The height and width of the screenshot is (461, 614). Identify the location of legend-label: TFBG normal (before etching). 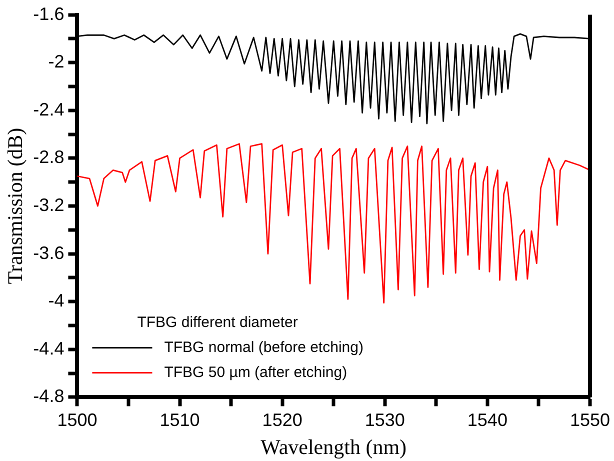
(264, 347).